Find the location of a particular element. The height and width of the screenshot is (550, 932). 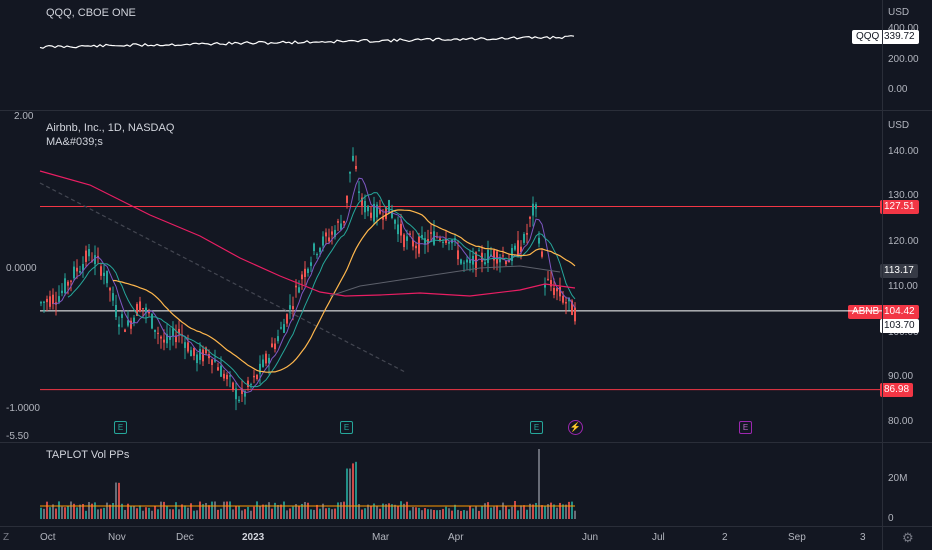

pane-divider-volume is located at coordinates (466, 442).